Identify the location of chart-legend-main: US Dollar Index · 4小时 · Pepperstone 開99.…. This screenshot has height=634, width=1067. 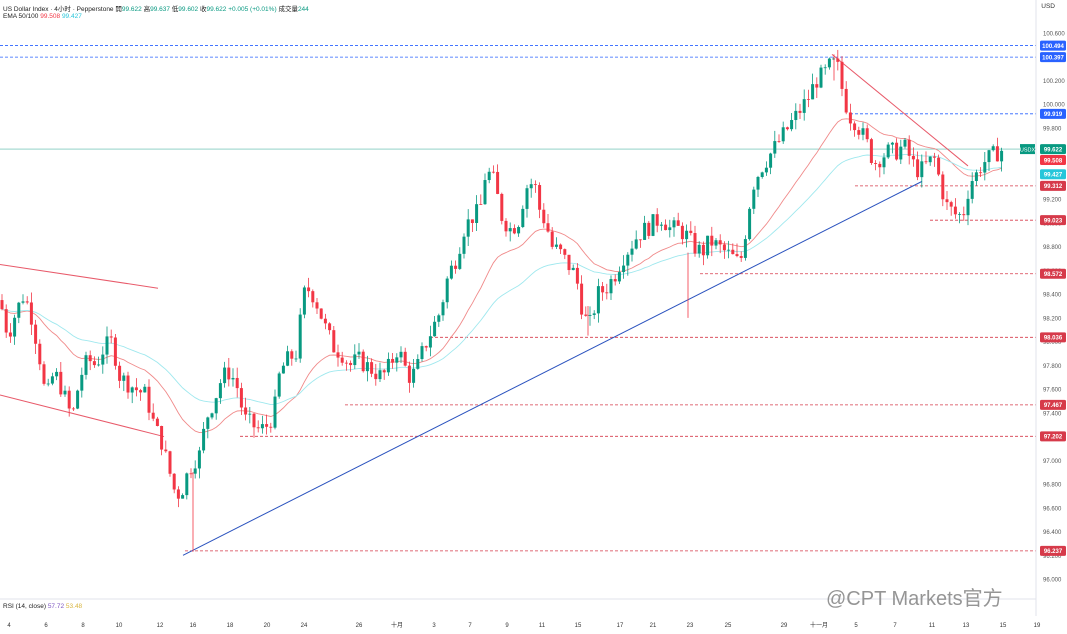
(156, 8).